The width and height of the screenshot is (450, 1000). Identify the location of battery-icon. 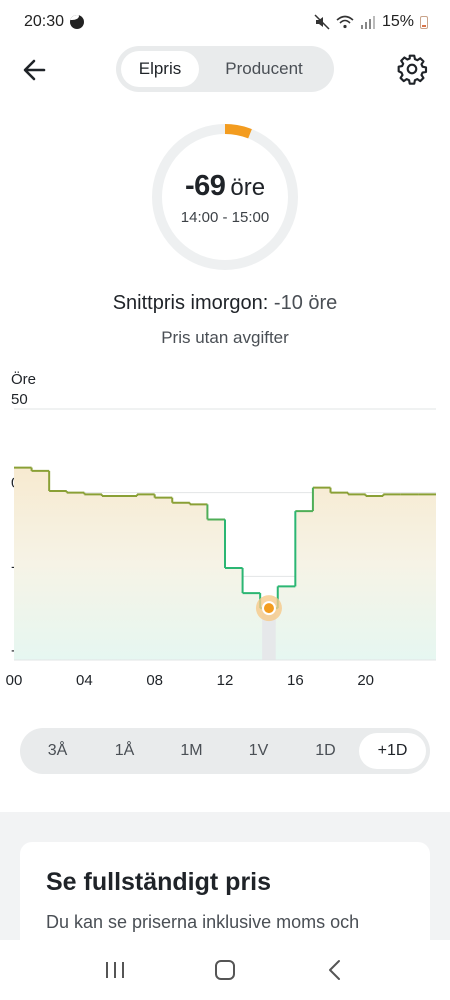
(424, 22).